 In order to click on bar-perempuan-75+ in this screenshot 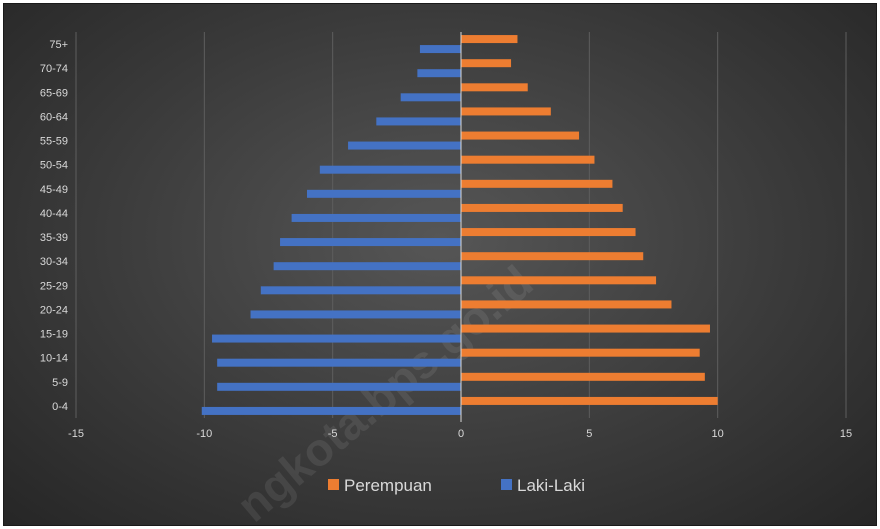, I will do `click(489, 39)`.